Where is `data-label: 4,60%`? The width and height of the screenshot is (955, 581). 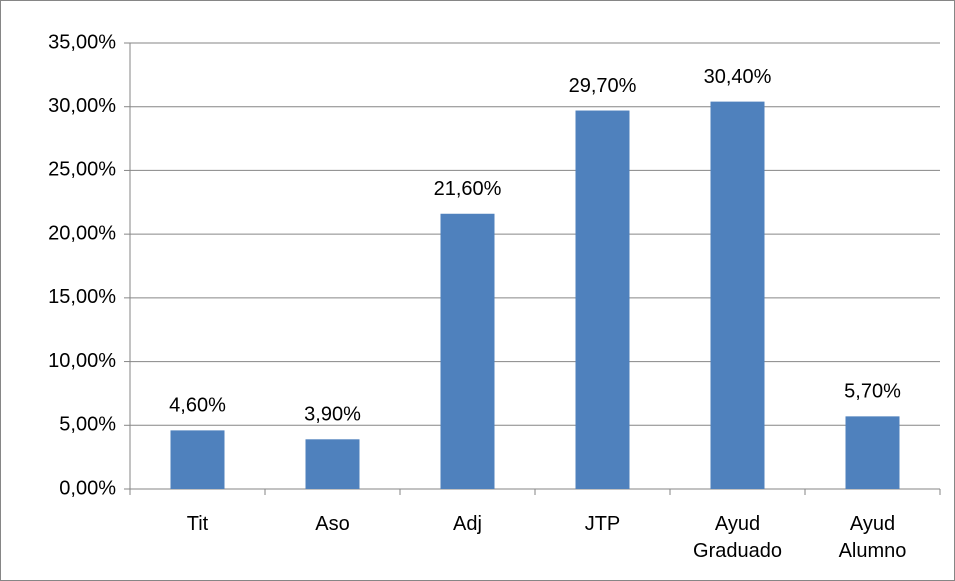
data-label: 4,60% is located at coordinates (197, 406).